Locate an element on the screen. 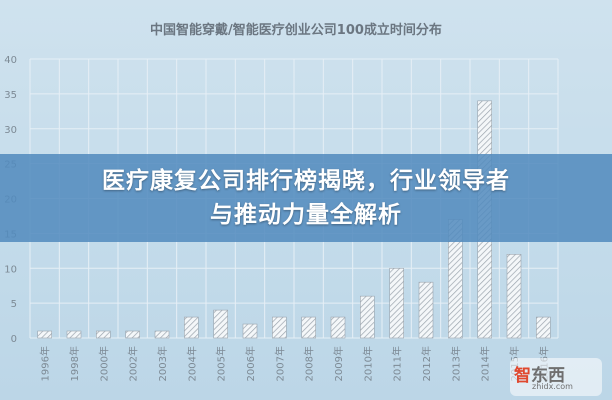 The width and height of the screenshot is (612, 400). bar-1996年 is located at coordinates (44, 334).